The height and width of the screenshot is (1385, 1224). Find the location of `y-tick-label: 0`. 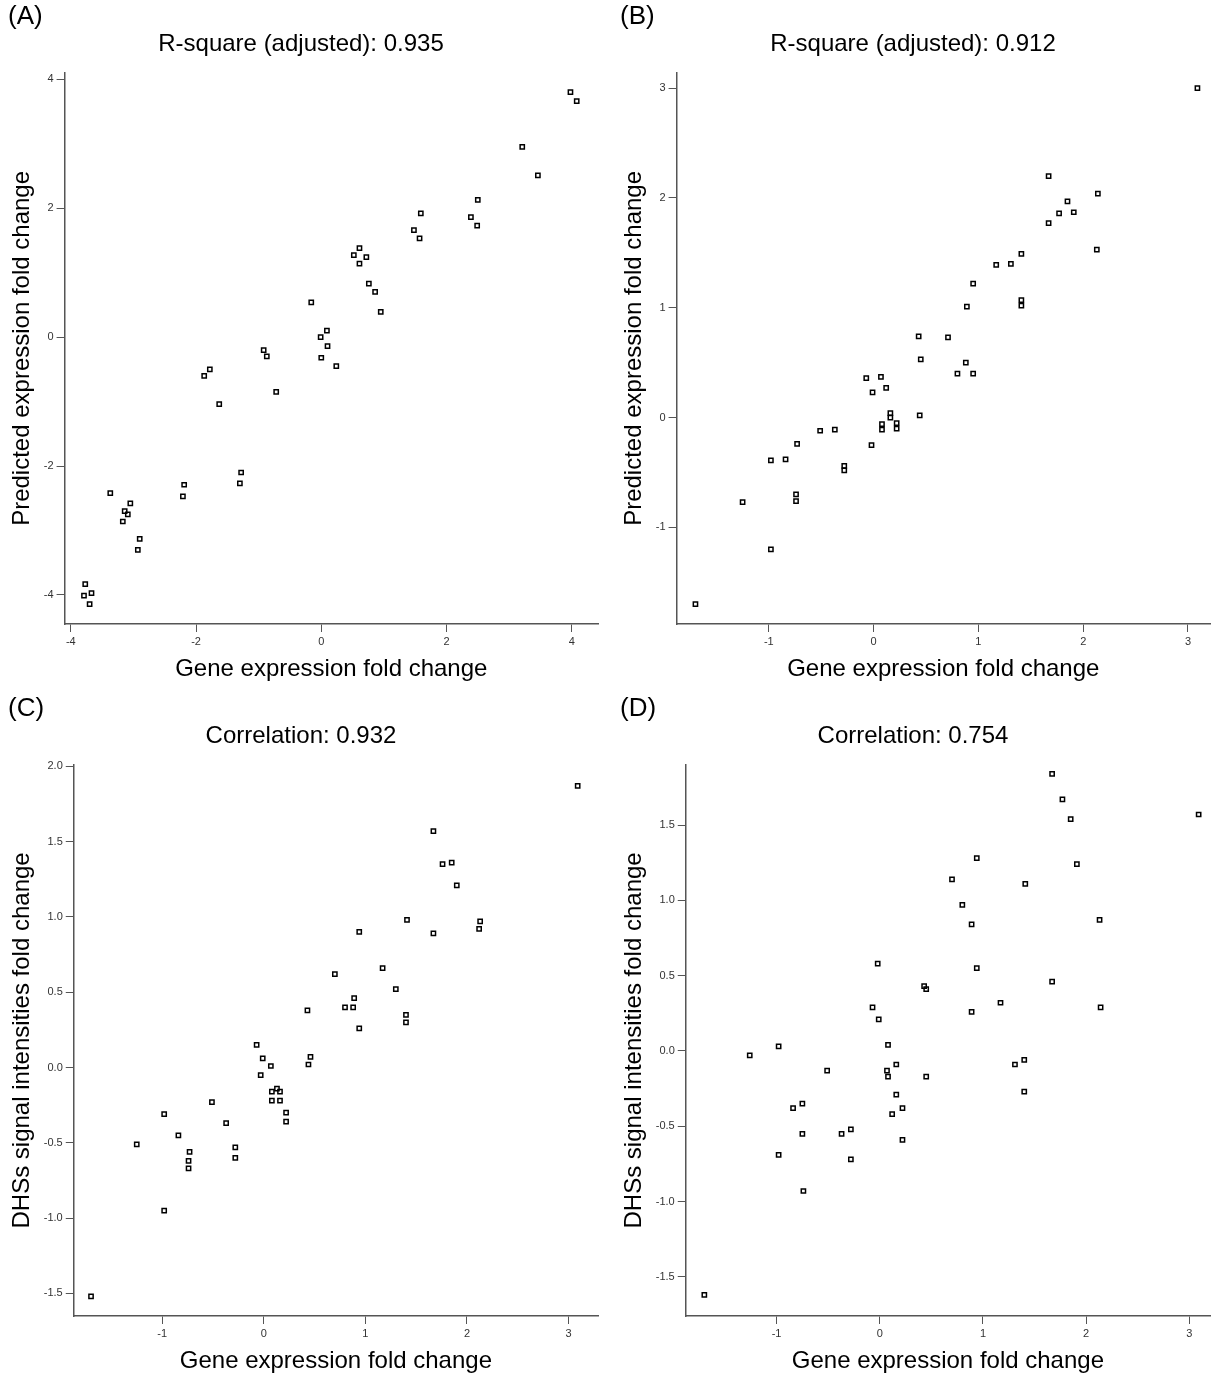

y-tick-label: 0 is located at coordinates (50, 336).